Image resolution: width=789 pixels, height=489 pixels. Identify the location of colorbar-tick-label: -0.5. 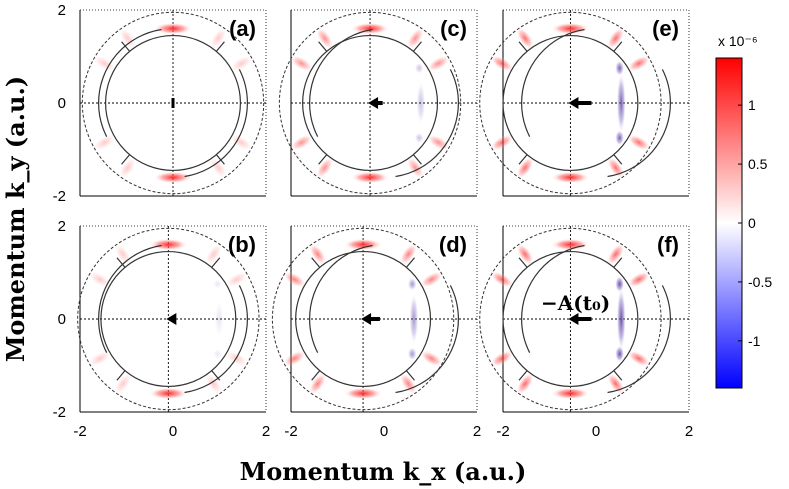
(760, 282).